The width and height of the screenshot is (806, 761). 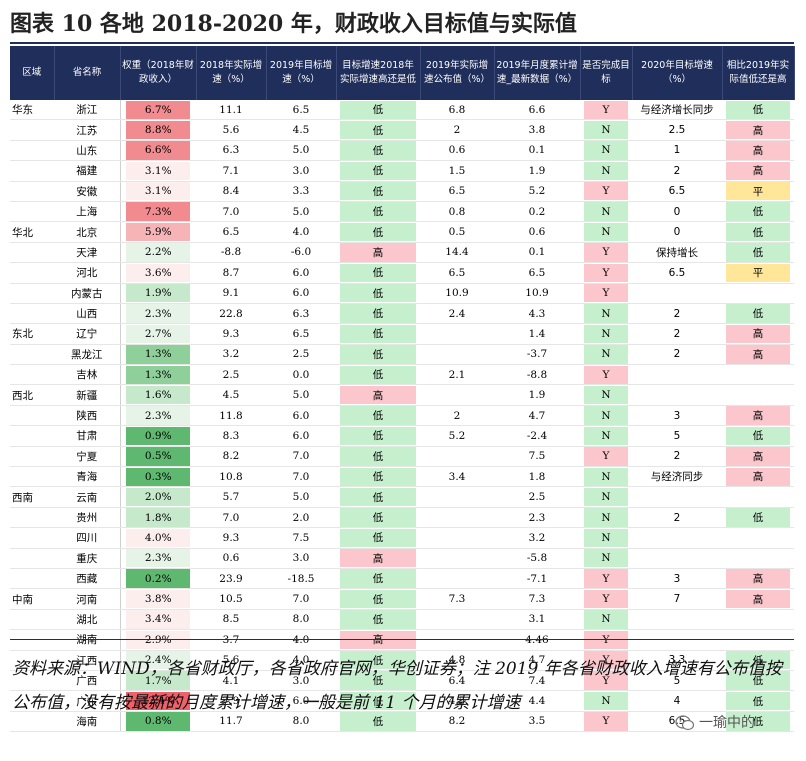 What do you see at coordinates (87, 477) in the screenshot?
I see `cell-province: 青海` at bounding box center [87, 477].